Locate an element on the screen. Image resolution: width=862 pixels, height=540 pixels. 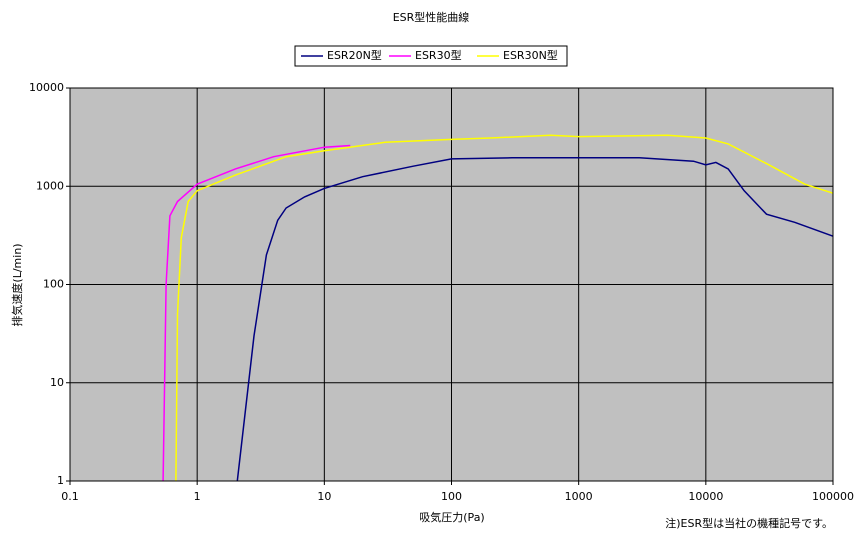
x-tick-label: 10 is located at coordinates (324, 496).